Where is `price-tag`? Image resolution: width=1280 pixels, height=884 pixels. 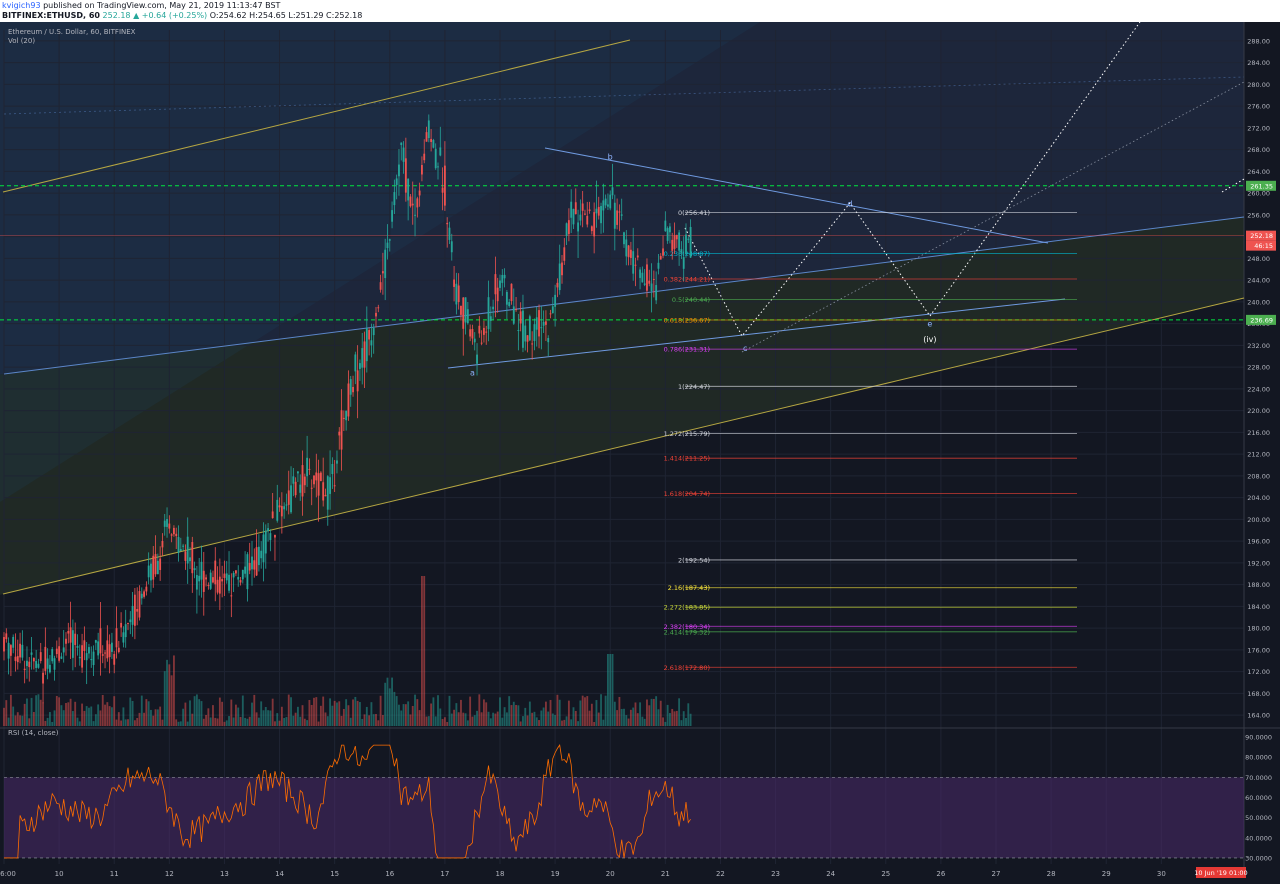 price-tag is located at coordinates (1261, 235).